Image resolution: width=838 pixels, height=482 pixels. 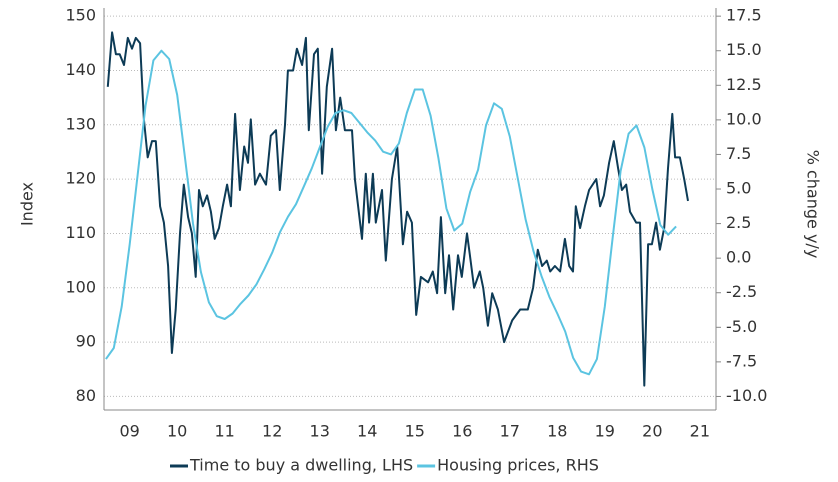 I want to click on x-tick-label: 12, so click(x=272, y=431).